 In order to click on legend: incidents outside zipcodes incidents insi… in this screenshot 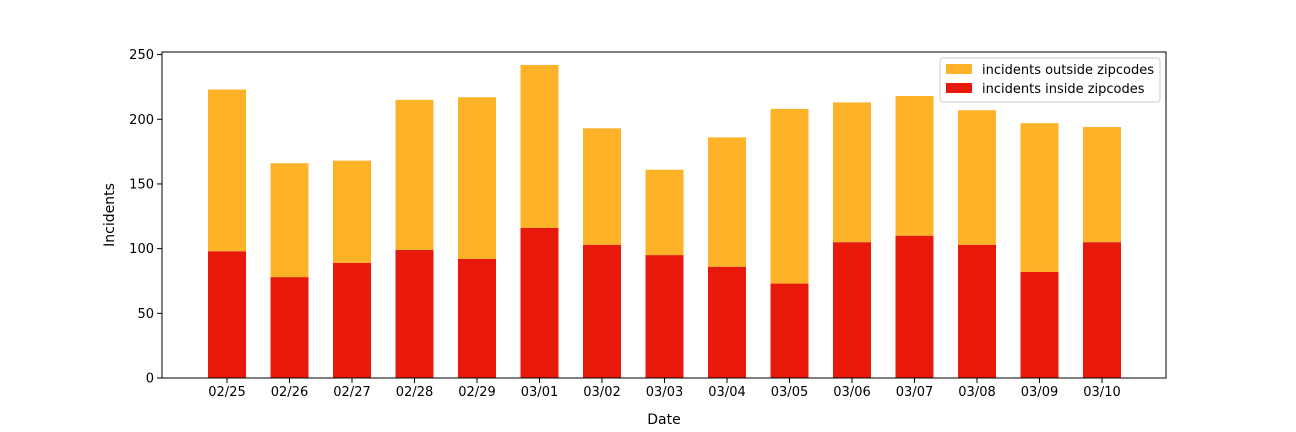, I will do `click(1050, 80)`.